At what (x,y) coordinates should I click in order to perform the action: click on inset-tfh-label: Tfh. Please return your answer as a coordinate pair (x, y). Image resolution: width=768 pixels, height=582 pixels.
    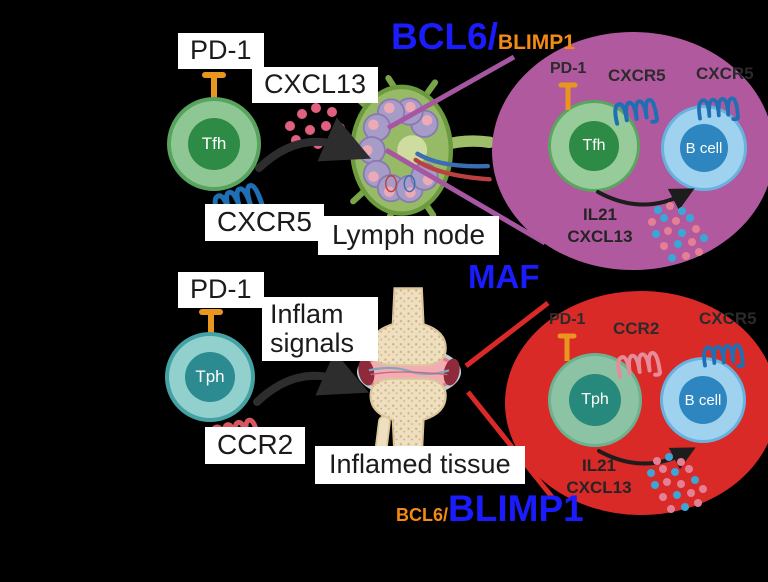
    Looking at the image, I should click on (594, 145).